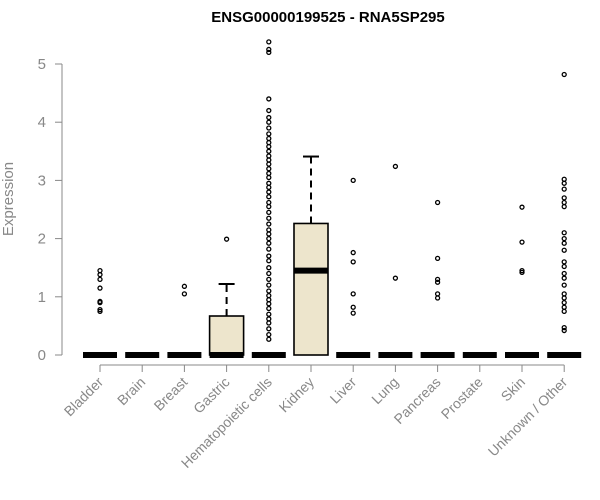 The image size is (600, 500). Describe the element at coordinates (8, 199) in the screenshot. I see `y-axis-label: Expression` at that location.